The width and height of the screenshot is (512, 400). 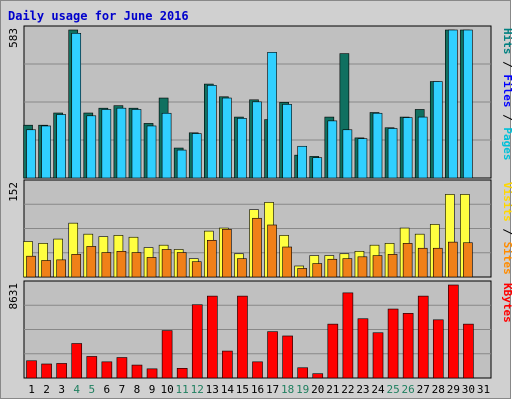 What do you see at coordinates (468, 389) in the screenshot?
I see `x-tick-label: 30` at bounding box center [468, 389].